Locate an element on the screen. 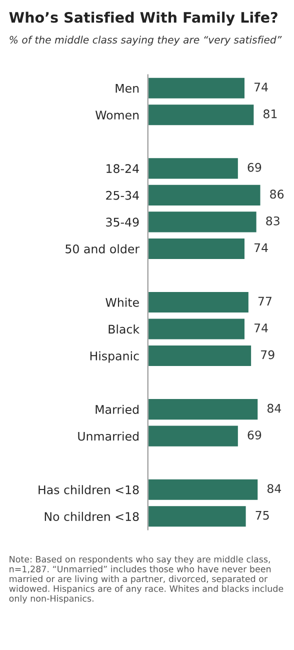 This screenshot has width=294, height=650. y-tick-label: Men is located at coordinates (127, 88).